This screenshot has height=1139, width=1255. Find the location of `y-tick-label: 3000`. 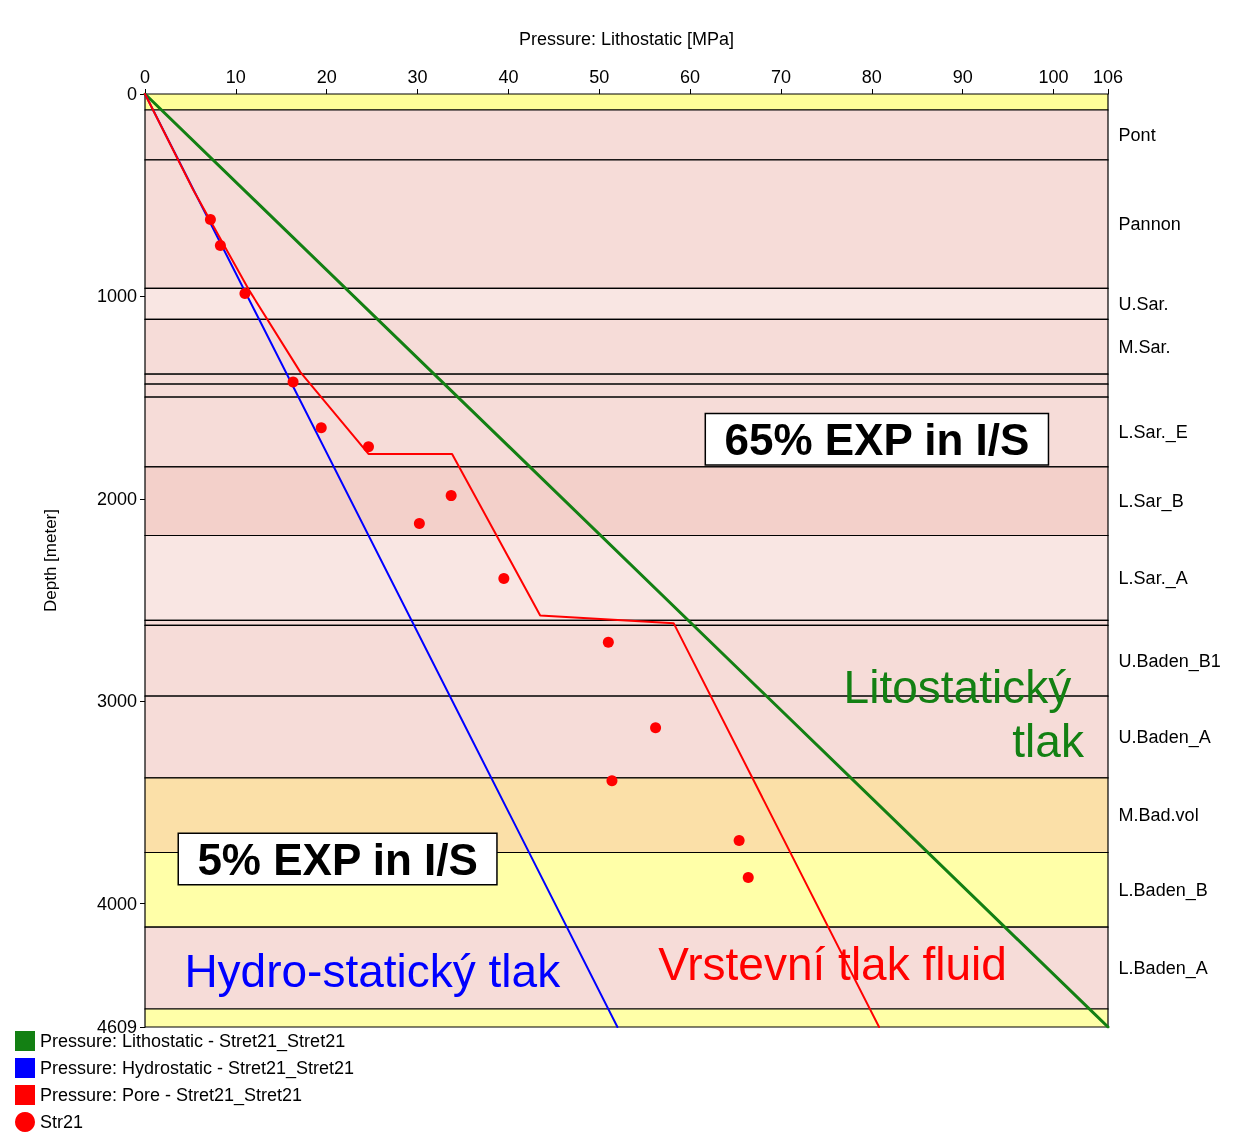

y-tick-label: 3000 is located at coordinates (116, 701).